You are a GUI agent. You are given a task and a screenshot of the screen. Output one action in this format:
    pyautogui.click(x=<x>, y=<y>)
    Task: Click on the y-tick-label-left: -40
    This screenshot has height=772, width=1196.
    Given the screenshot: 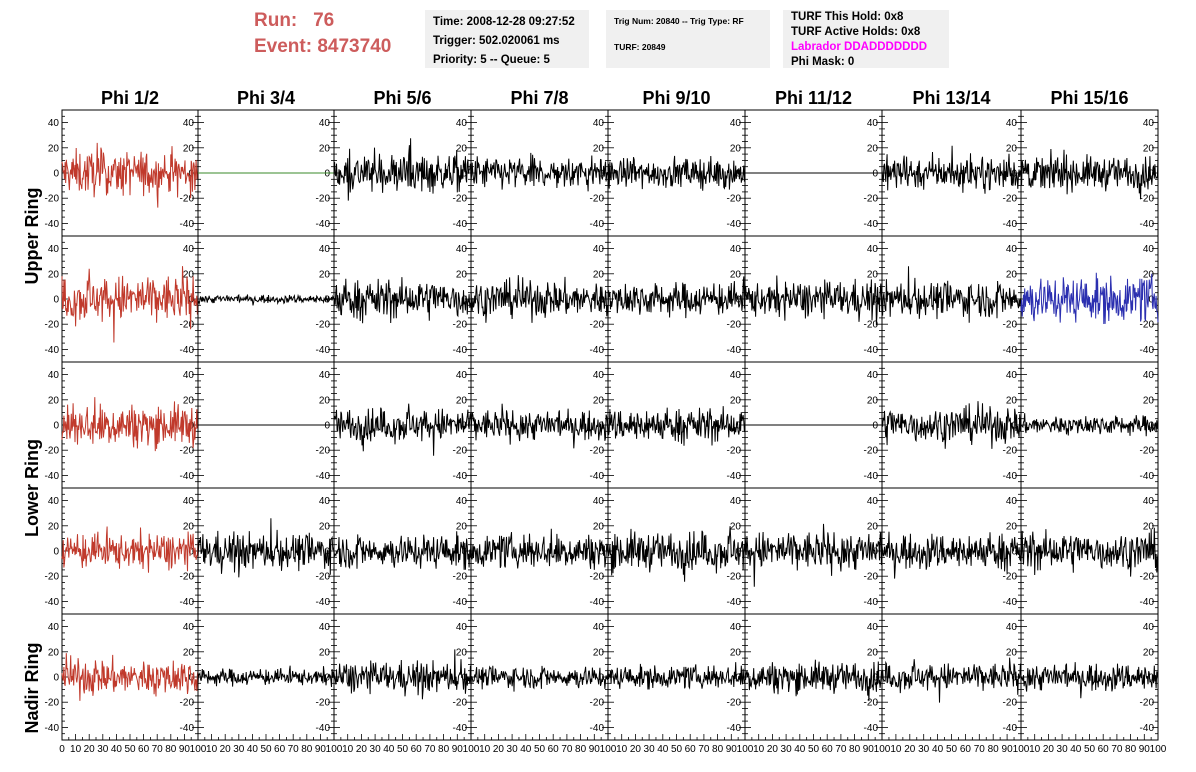 What is the action you would take?
    pyautogui.click(x=52, y=602)
    